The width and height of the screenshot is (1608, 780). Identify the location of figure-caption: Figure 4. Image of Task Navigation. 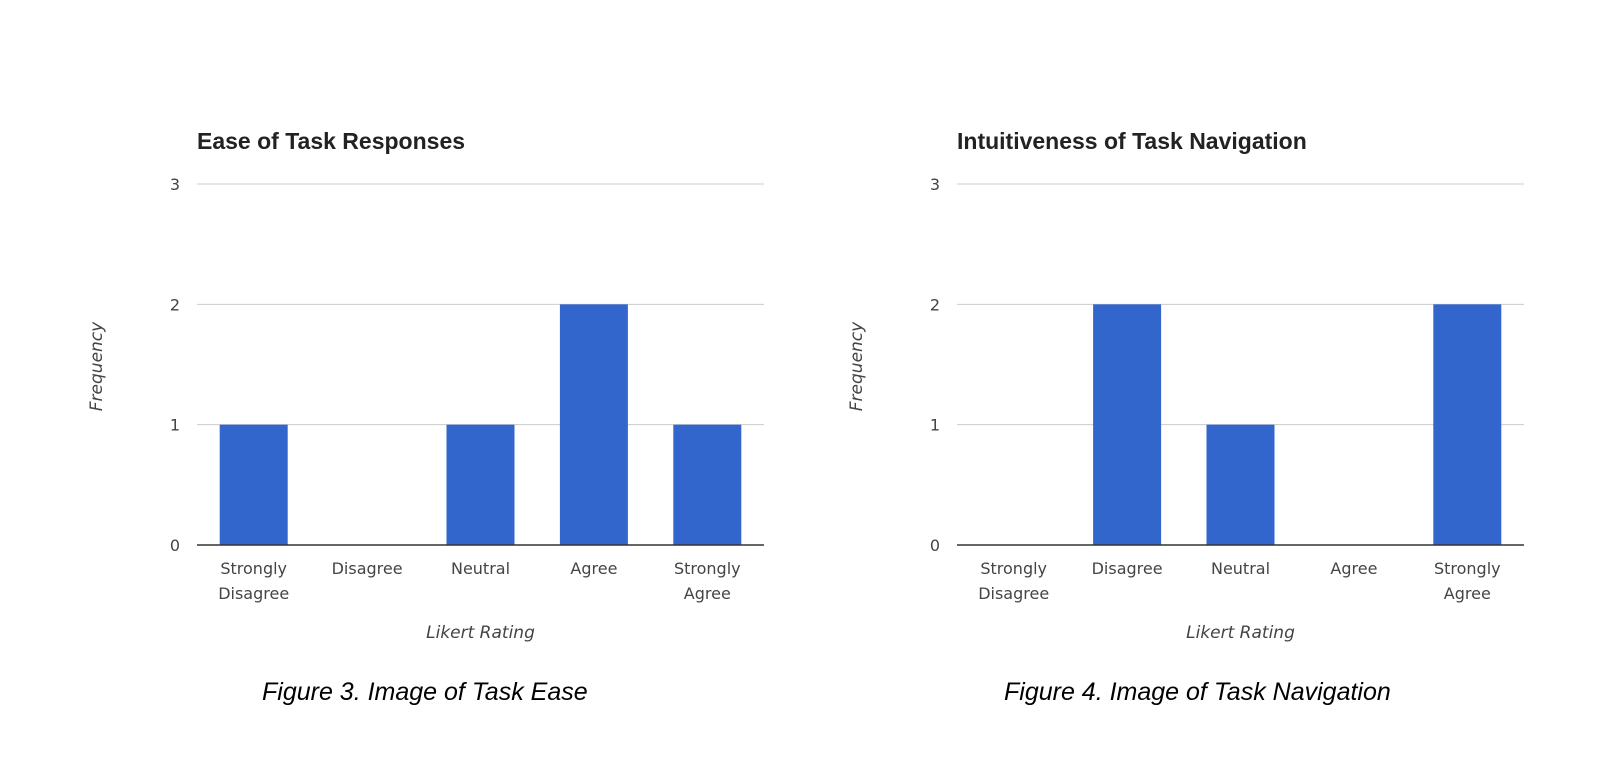
(1197, 692).